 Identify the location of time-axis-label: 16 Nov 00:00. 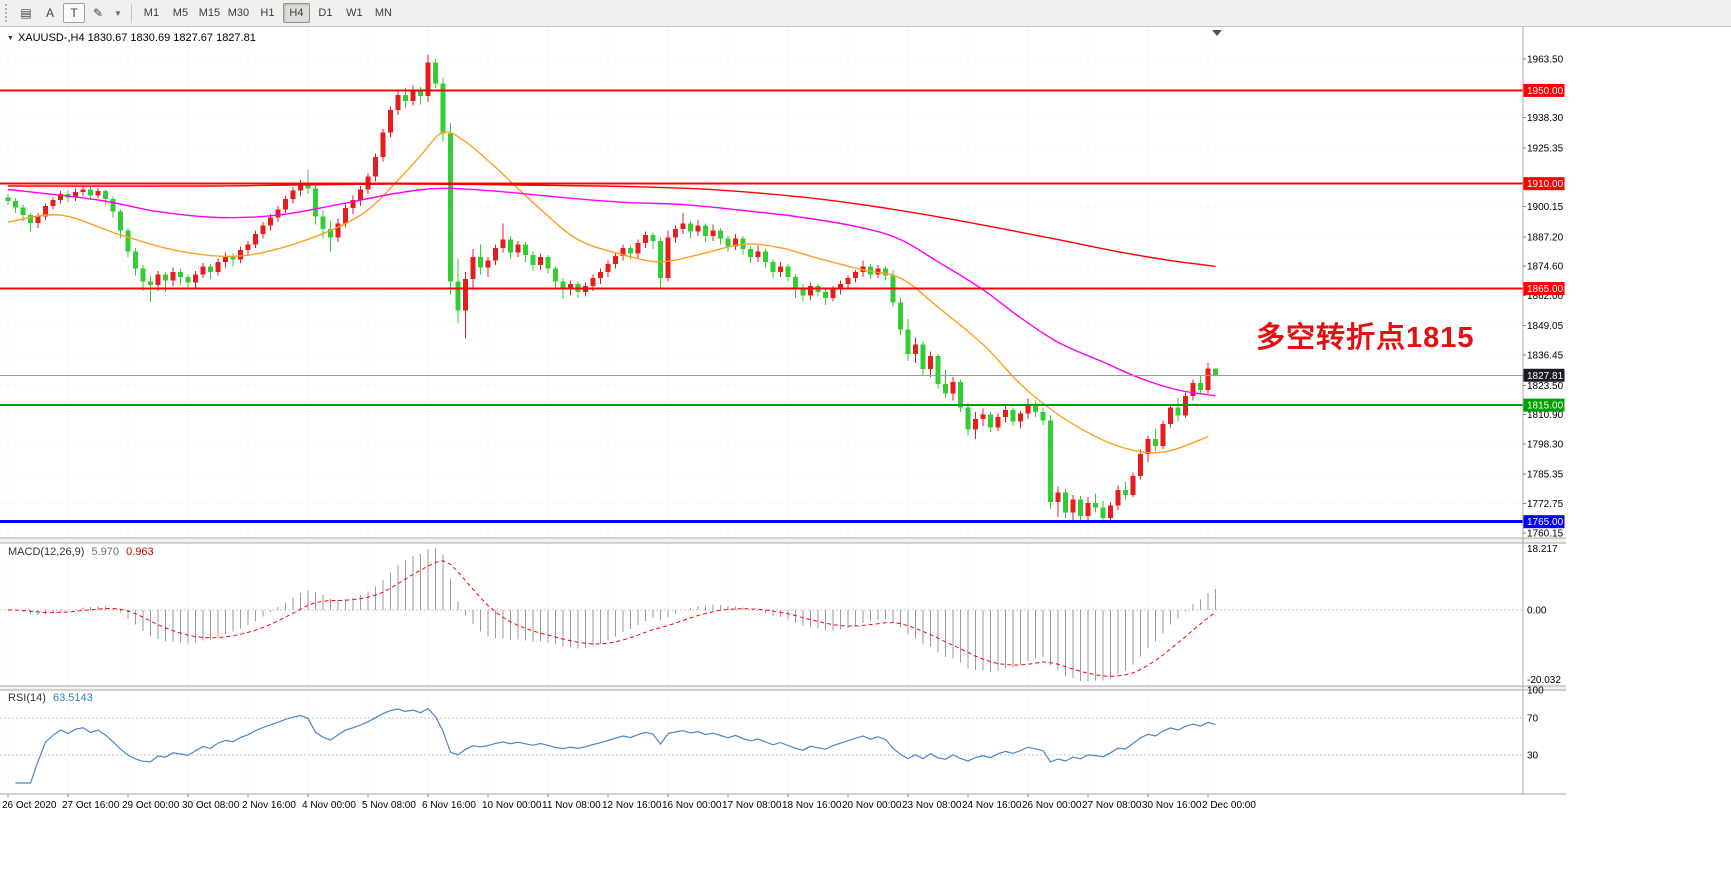
(692, 805).